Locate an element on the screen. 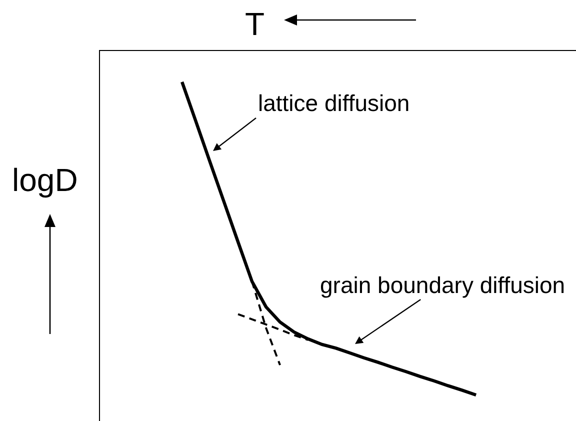  annotation: grain boundary diffusion is located at coordinates (443, 285).